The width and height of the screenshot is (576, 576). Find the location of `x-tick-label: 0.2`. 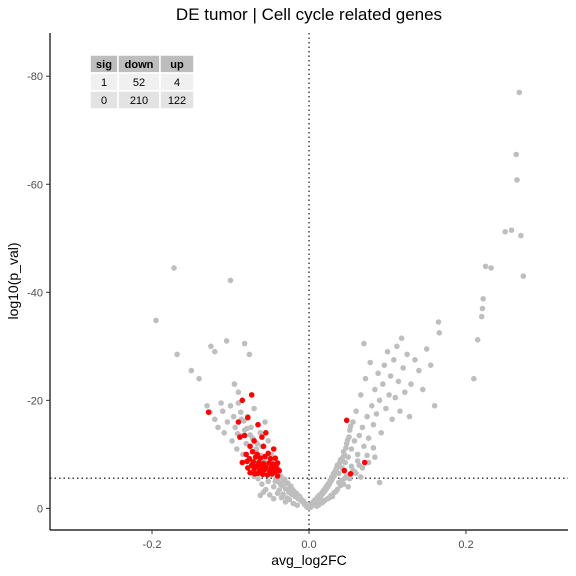

x-tick-label: 0.2 is located at coordinates (465, 545).